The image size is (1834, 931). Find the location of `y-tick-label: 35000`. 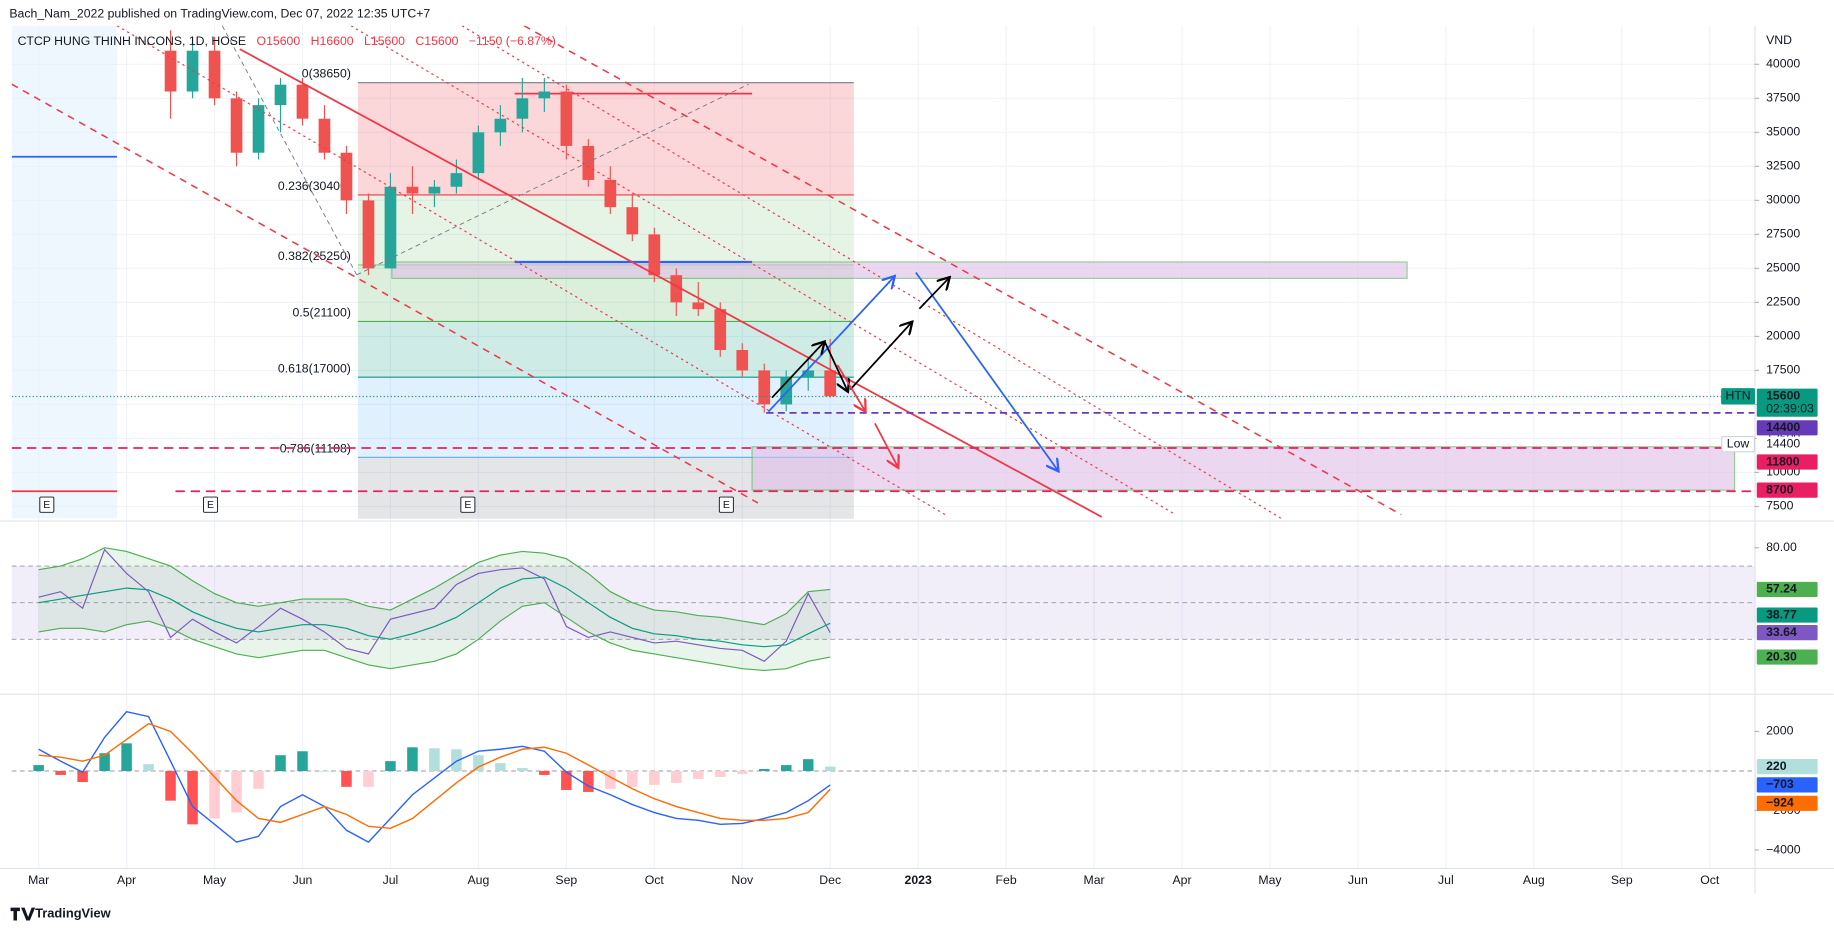

y-tick-label: 35000 is located at coordinates (1783, 132).